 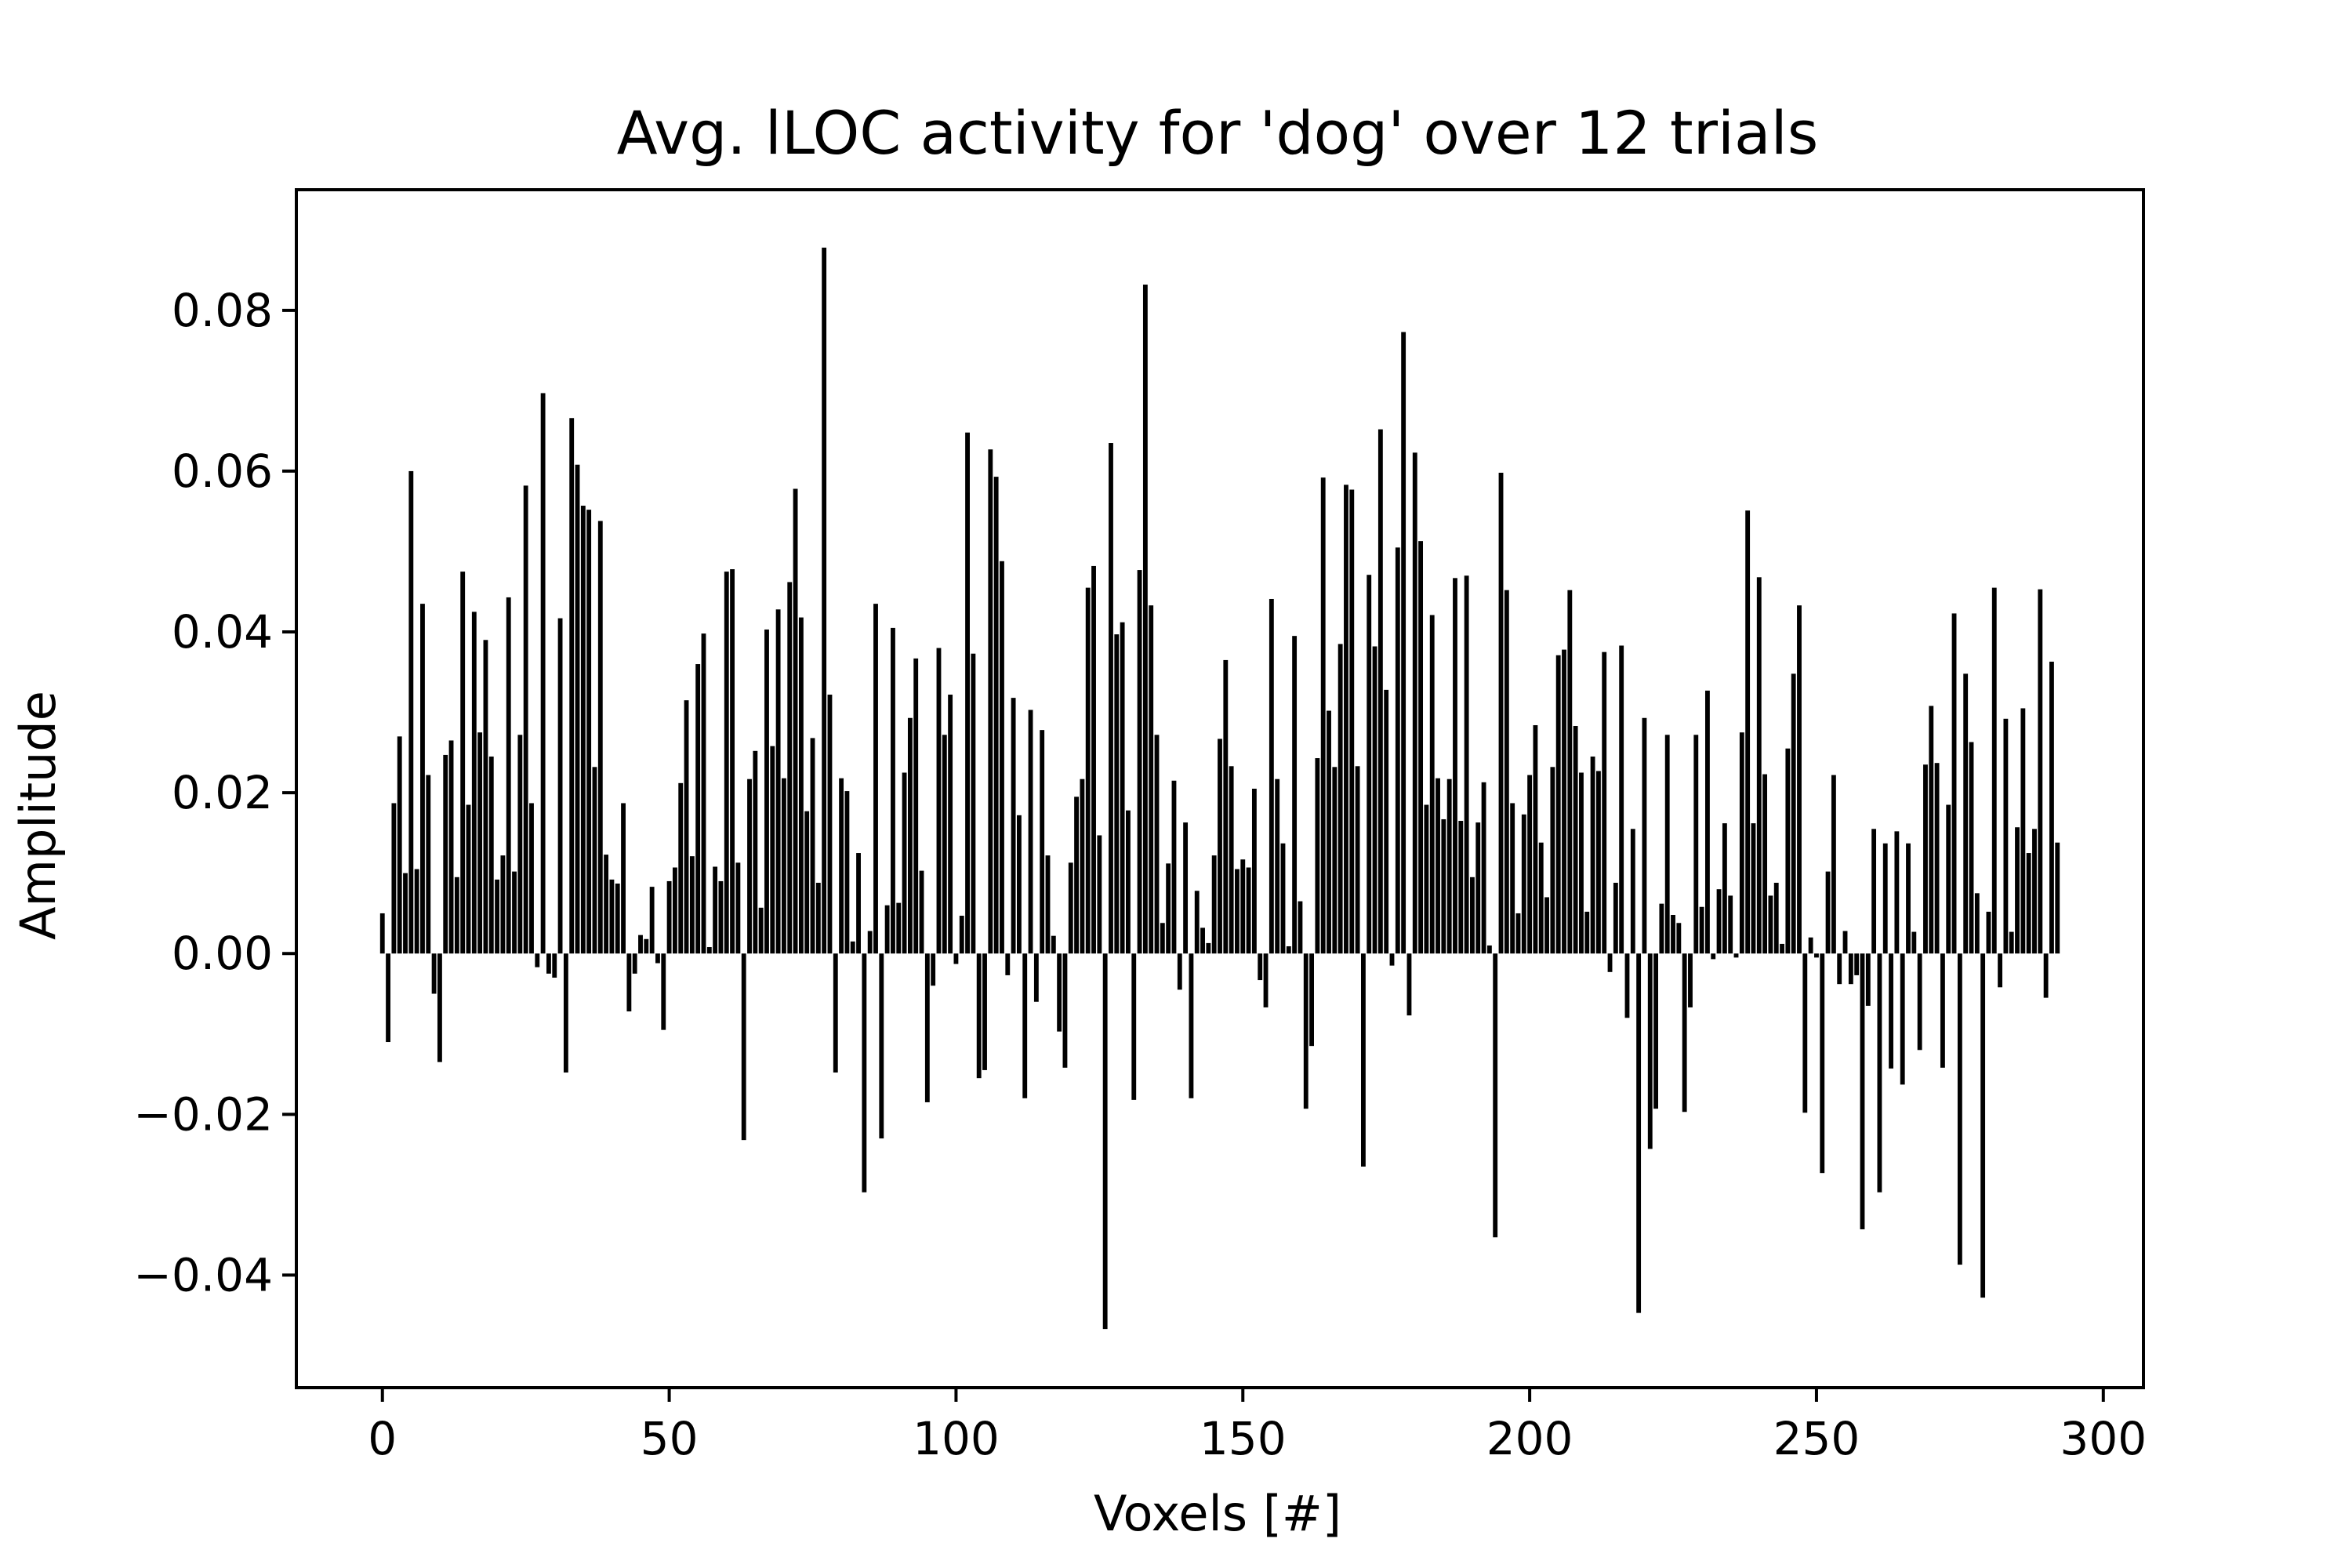 I want to click on y-tick-label: 0.06, so click(x=222, y=471).